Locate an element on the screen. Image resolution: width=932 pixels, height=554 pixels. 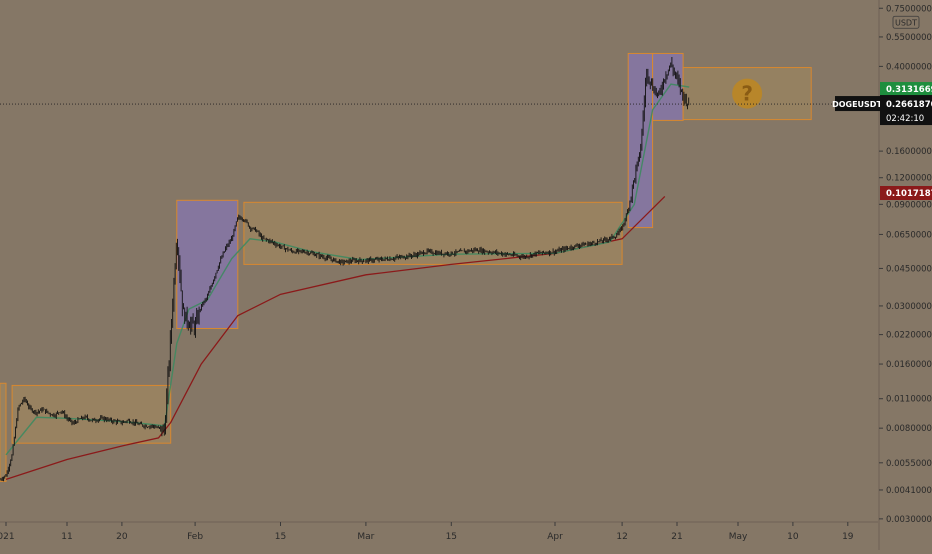
high-price-label-box is located at coordinates (906, 89).